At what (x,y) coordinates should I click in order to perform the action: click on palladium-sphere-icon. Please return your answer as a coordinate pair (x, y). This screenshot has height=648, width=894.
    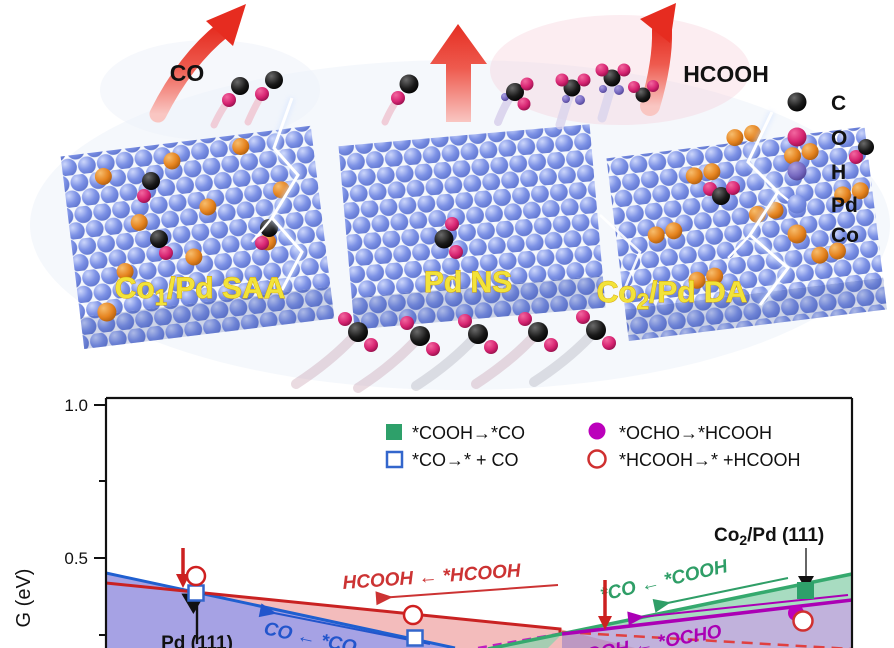
    Looking at the image, I should click on (797, 204).